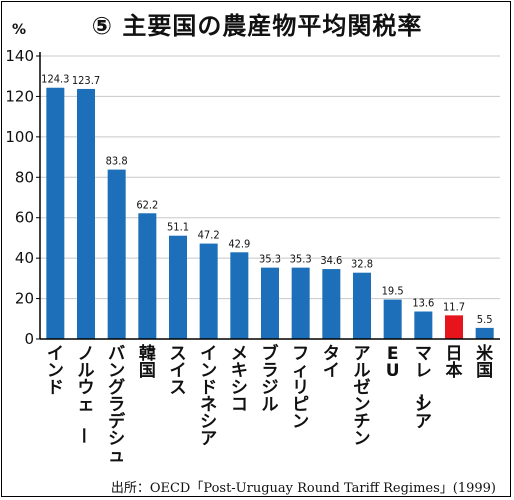 The image size is (514, 500). I want to click on category-label: スイス, so click(178, 371).